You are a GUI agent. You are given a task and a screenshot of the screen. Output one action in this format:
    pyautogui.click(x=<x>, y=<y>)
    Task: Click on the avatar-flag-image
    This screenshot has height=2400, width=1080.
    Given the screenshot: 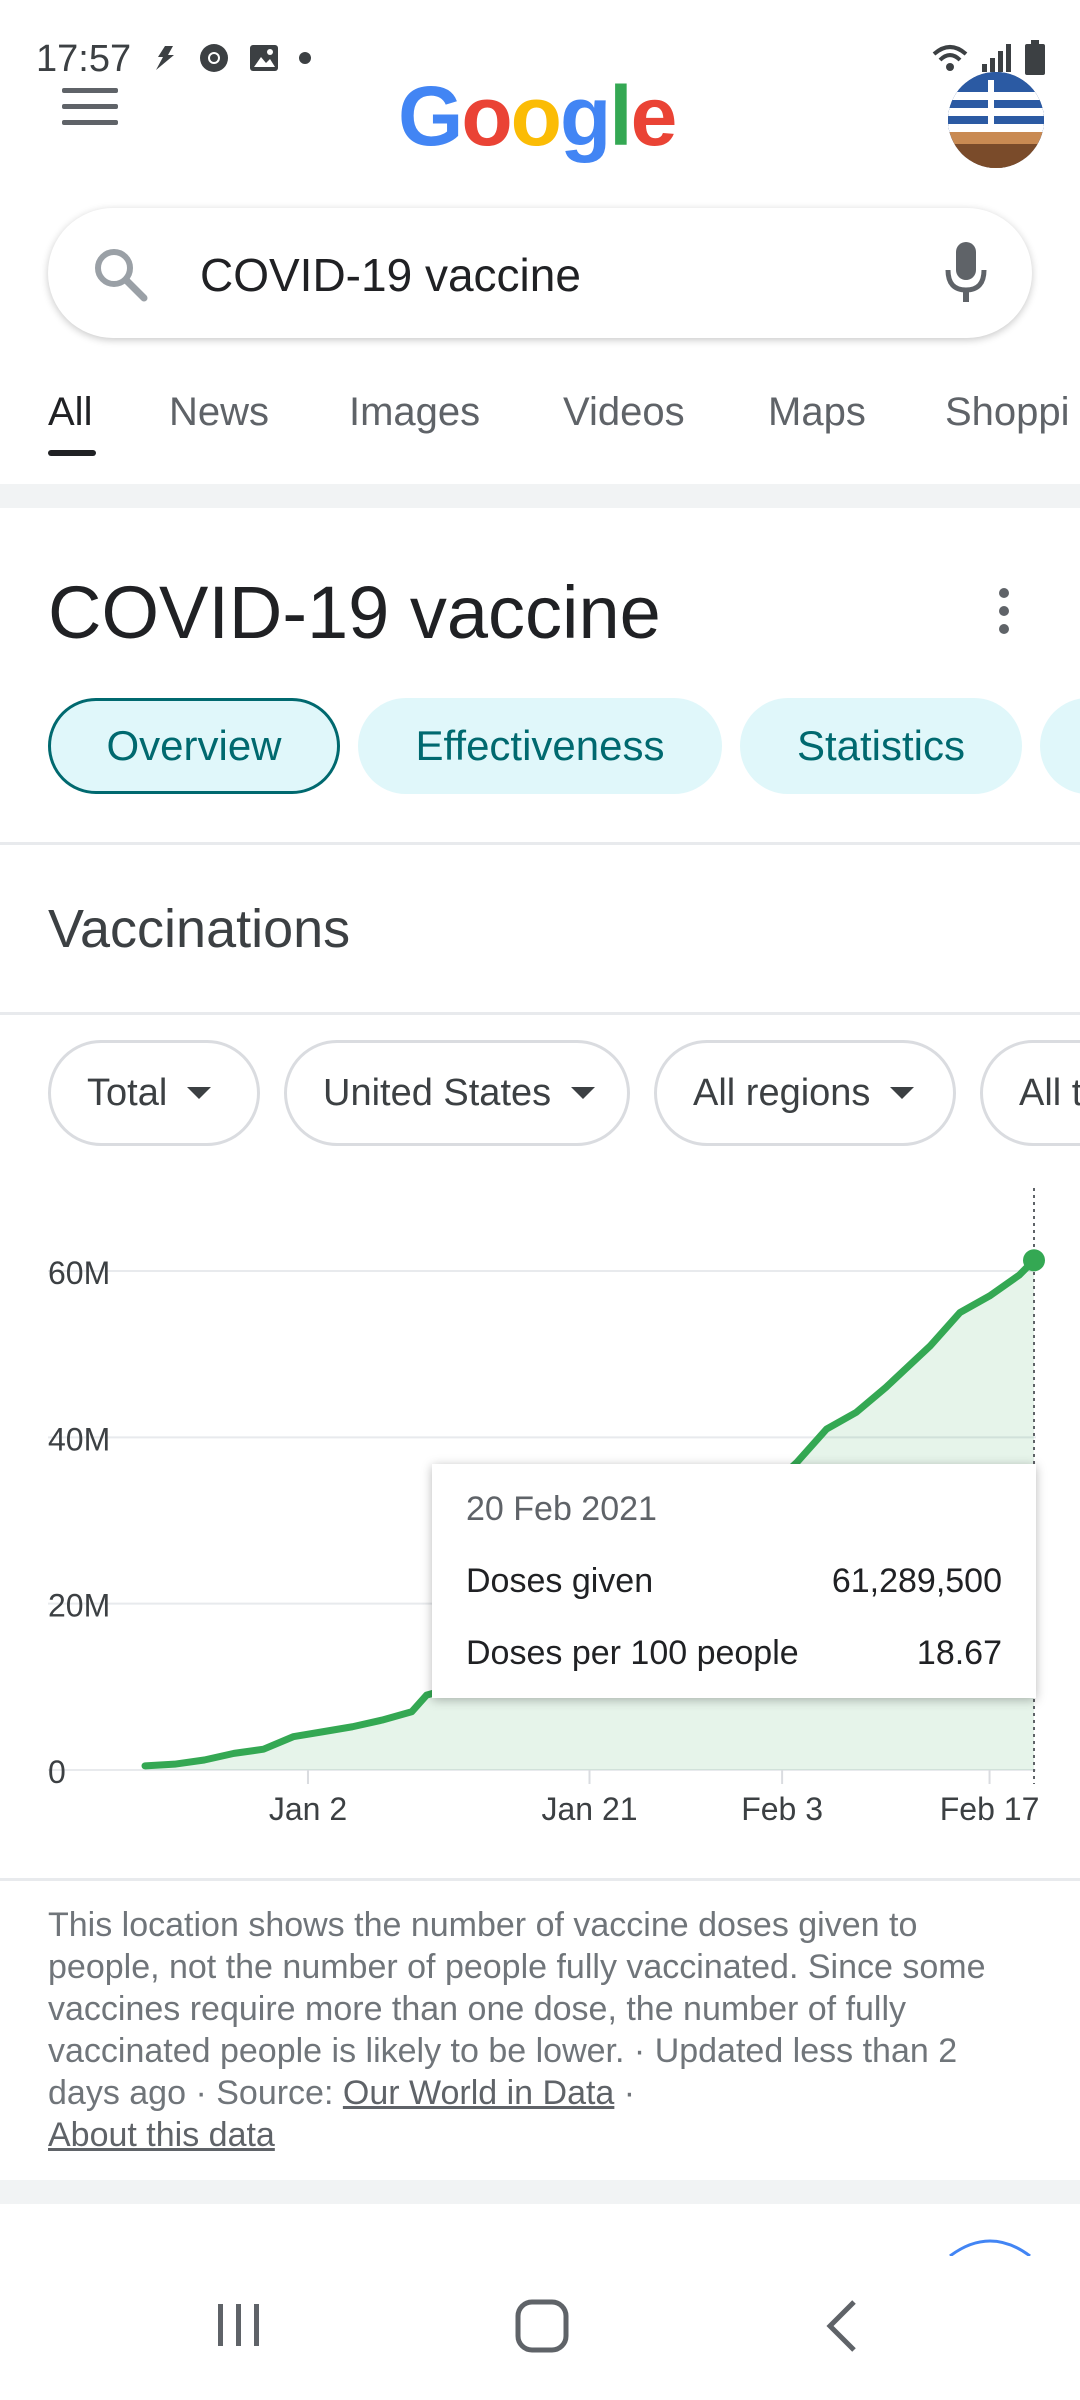 What is the action you would take?
    pyautogui.click(x=996, y=120)
    